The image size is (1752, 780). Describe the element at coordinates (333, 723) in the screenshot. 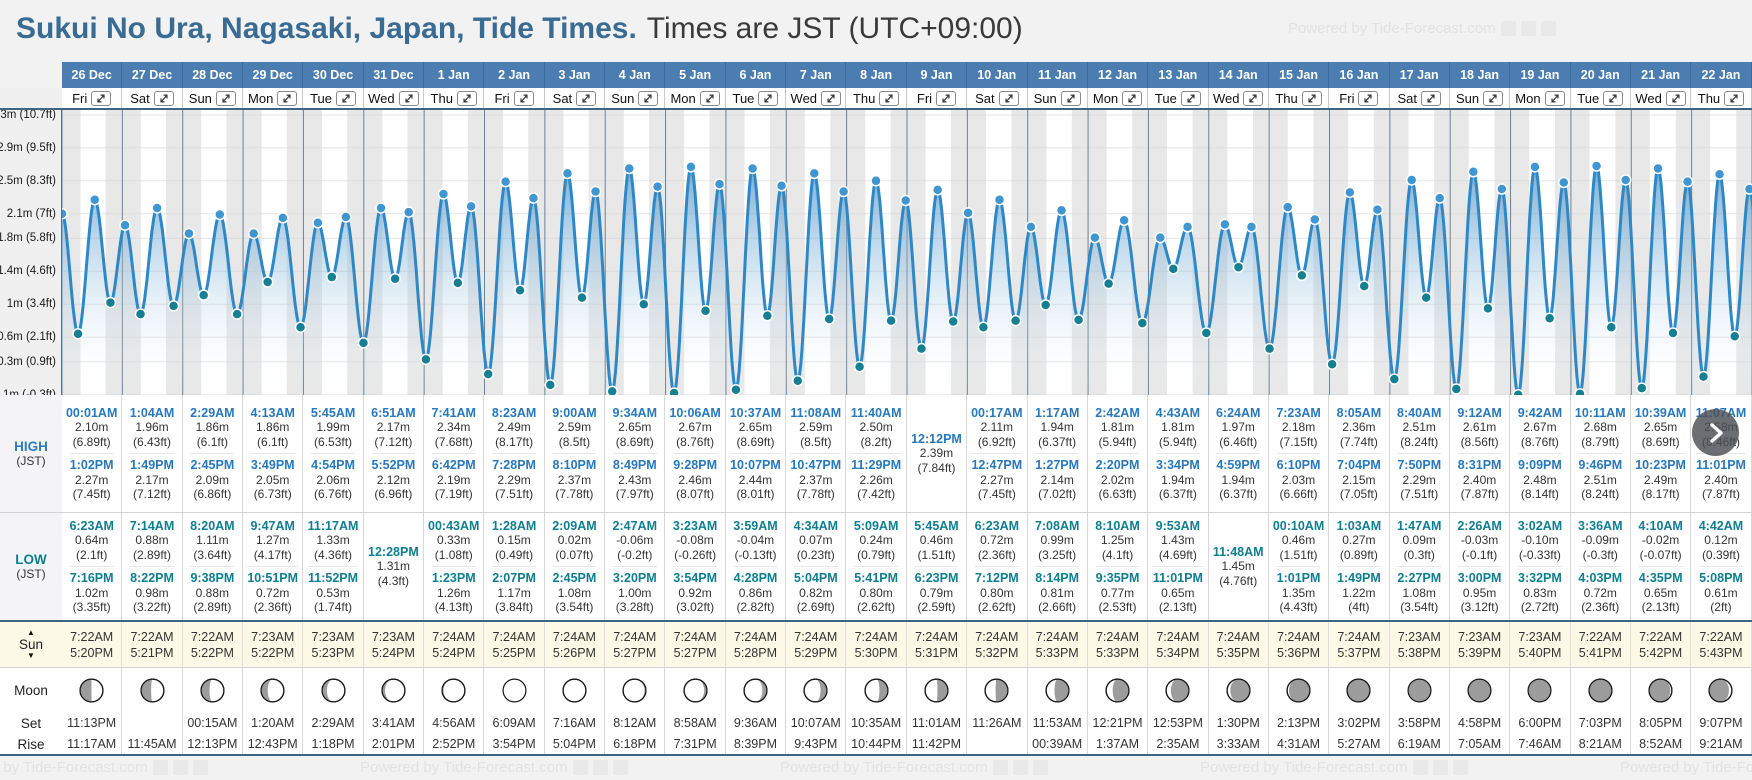

I see `moon-set-cell: 2:29AM` at that location.